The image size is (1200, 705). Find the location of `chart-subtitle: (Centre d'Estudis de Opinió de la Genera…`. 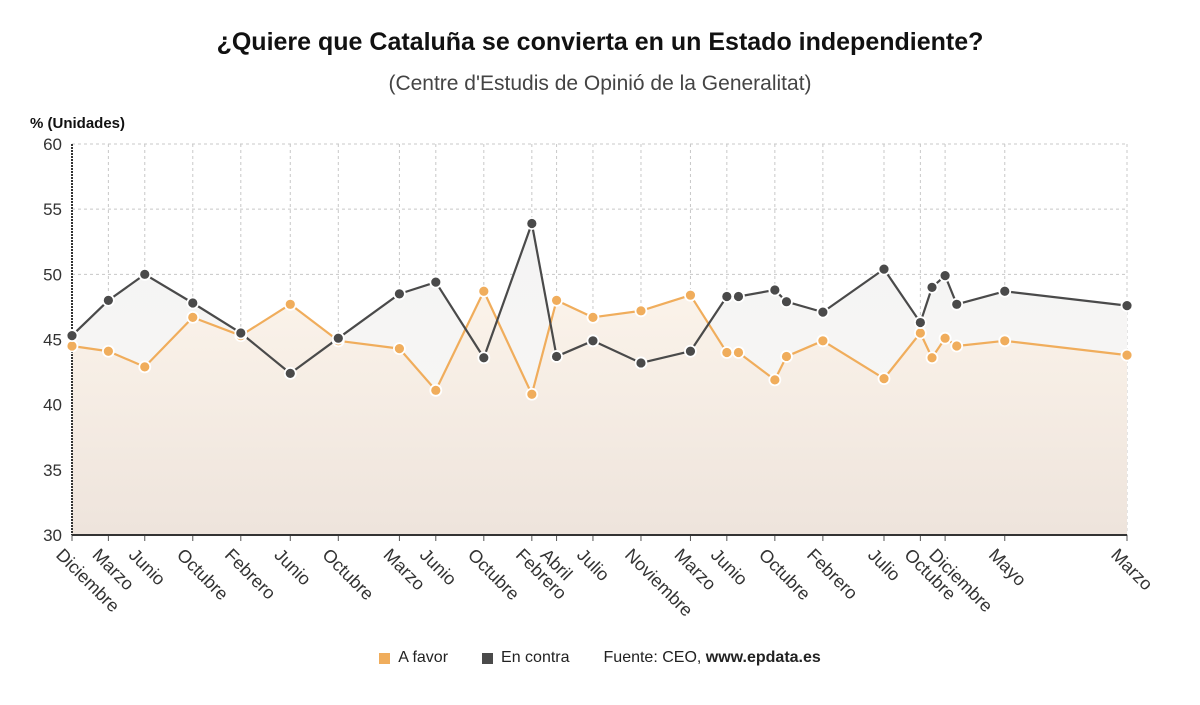

chart-subtitle: (Centre d'Estudis de Opinió de la Genera… is located at coordinates (600, 83).